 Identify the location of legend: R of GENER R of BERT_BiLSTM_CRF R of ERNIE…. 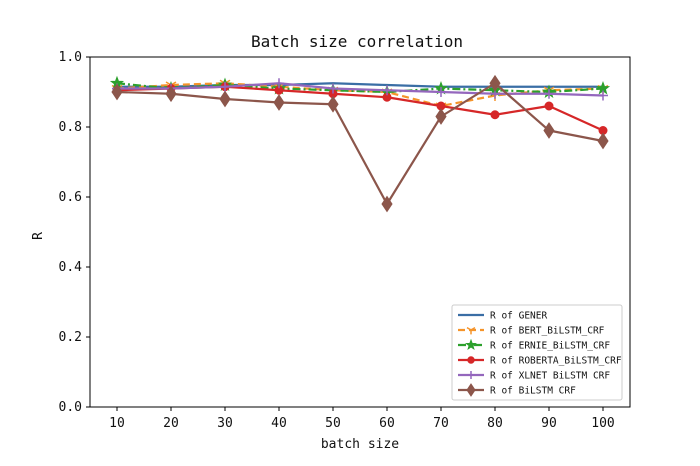
(537, 352).